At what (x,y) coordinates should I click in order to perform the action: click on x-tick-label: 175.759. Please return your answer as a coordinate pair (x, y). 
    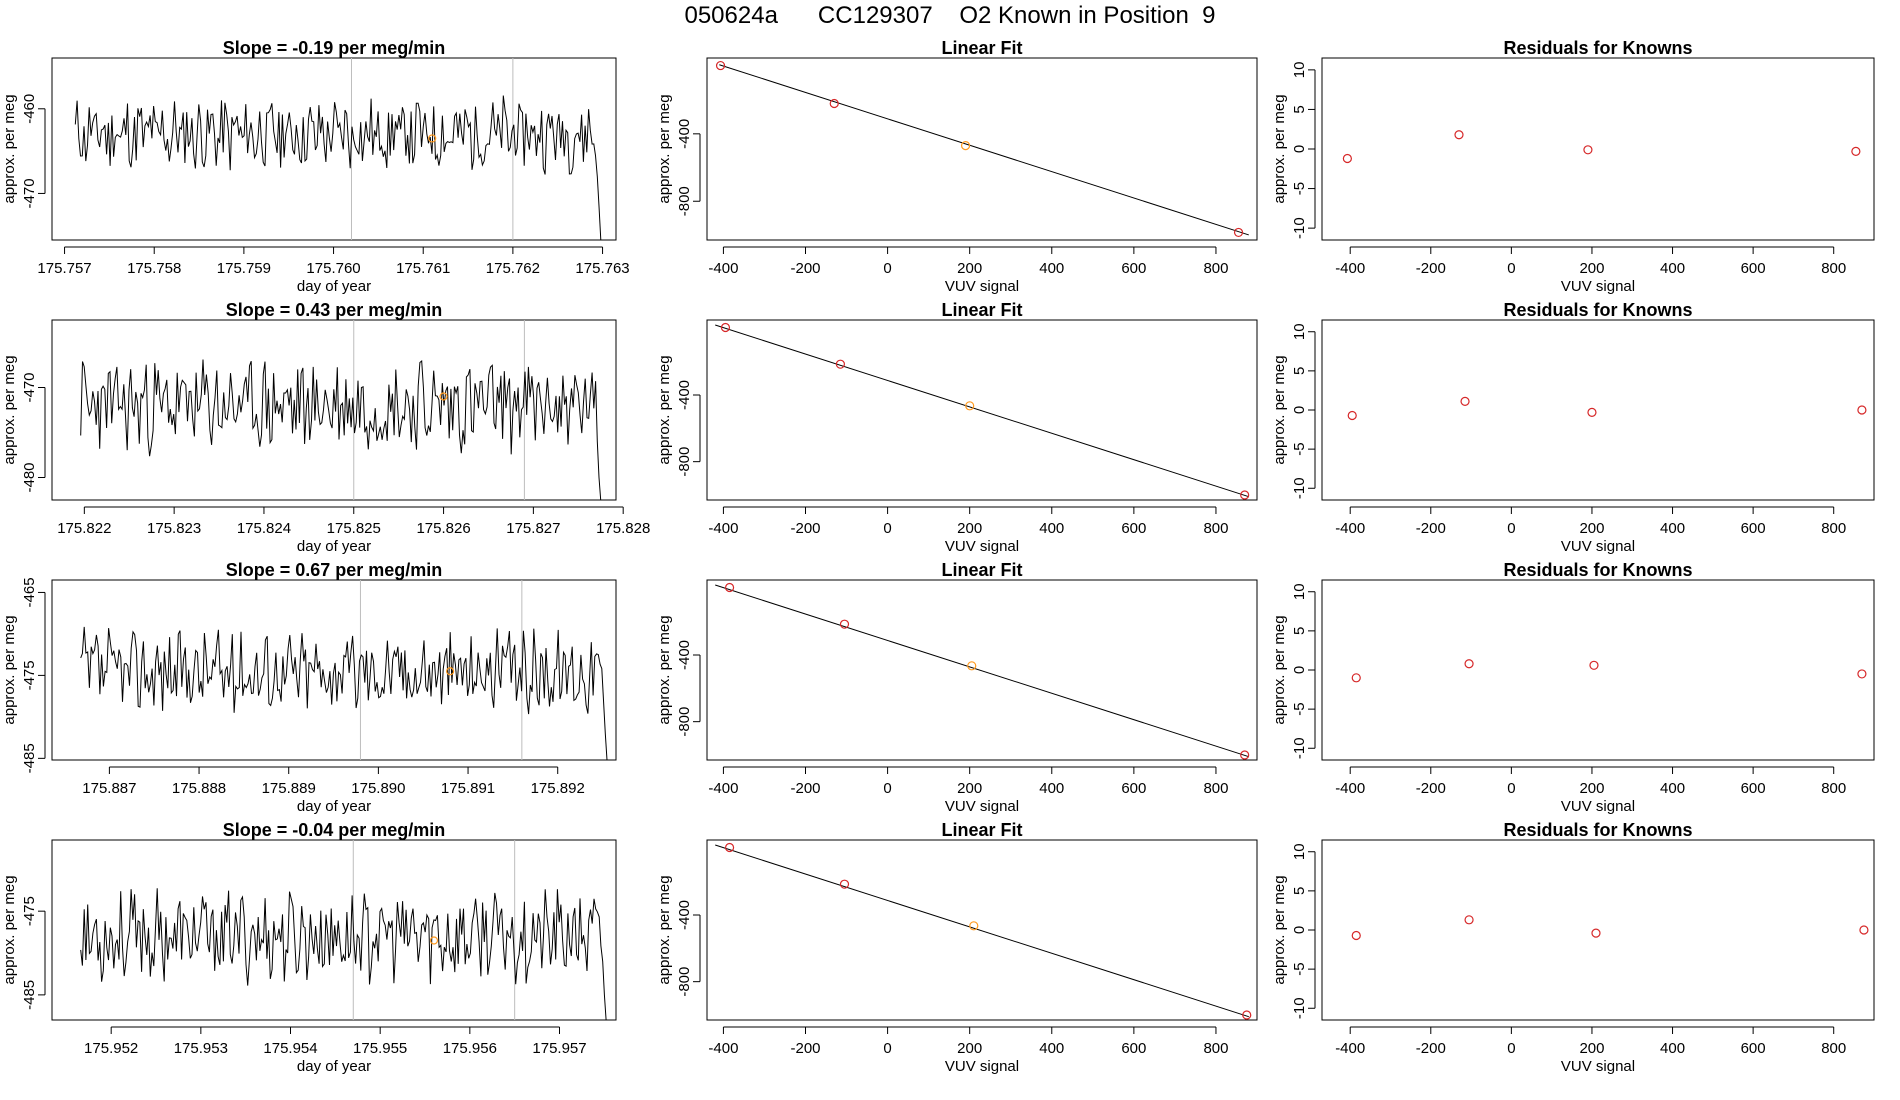
    Looking at the image, I should click on (244, 268).